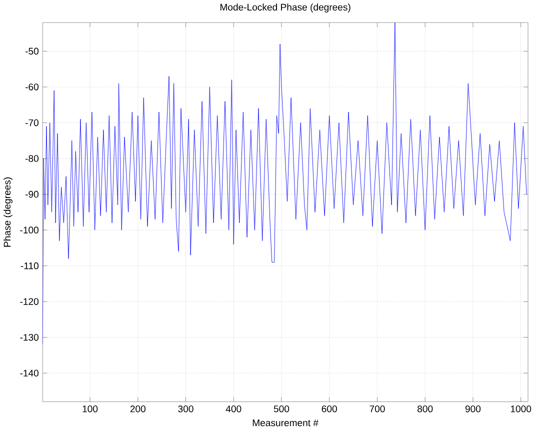  What do you see at coordinates (29, 302) in the screenshot?
I see `y-tick-label: -120` at bounding box center [29, 302].